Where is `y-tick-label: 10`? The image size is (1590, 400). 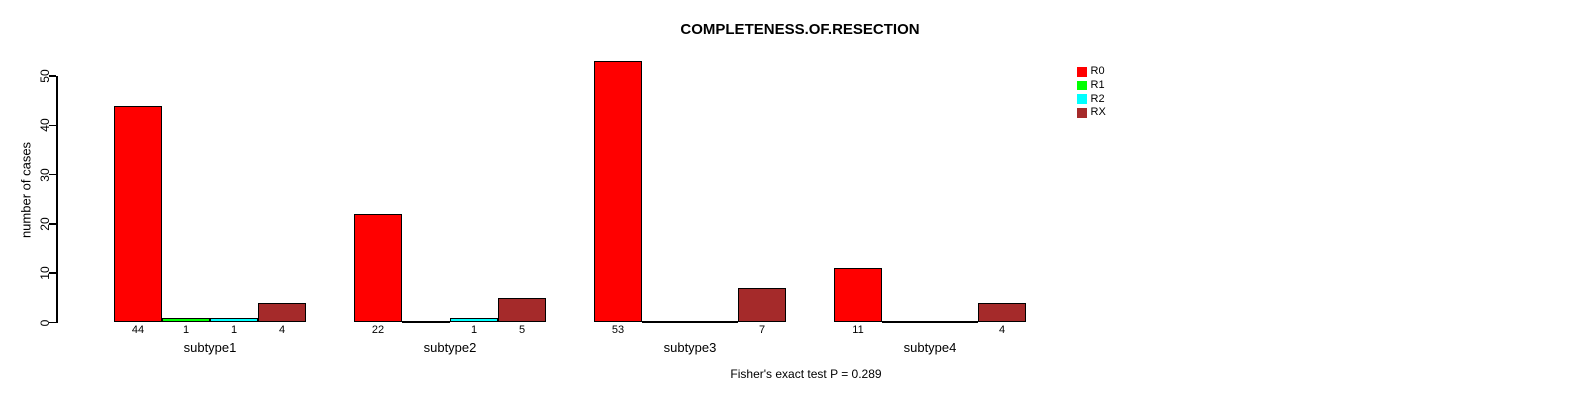 y-tick-label: 10 is located at coordinates (45, 273).